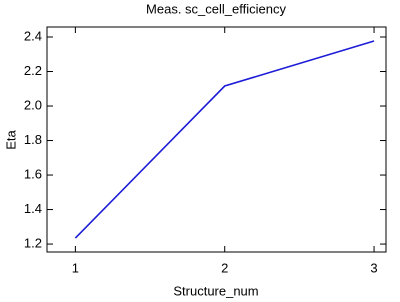 The image size is (400, 302). Describe the element at coordinates (373, 267) in the screenshot. I see `x-tick-label: 3` at that location.